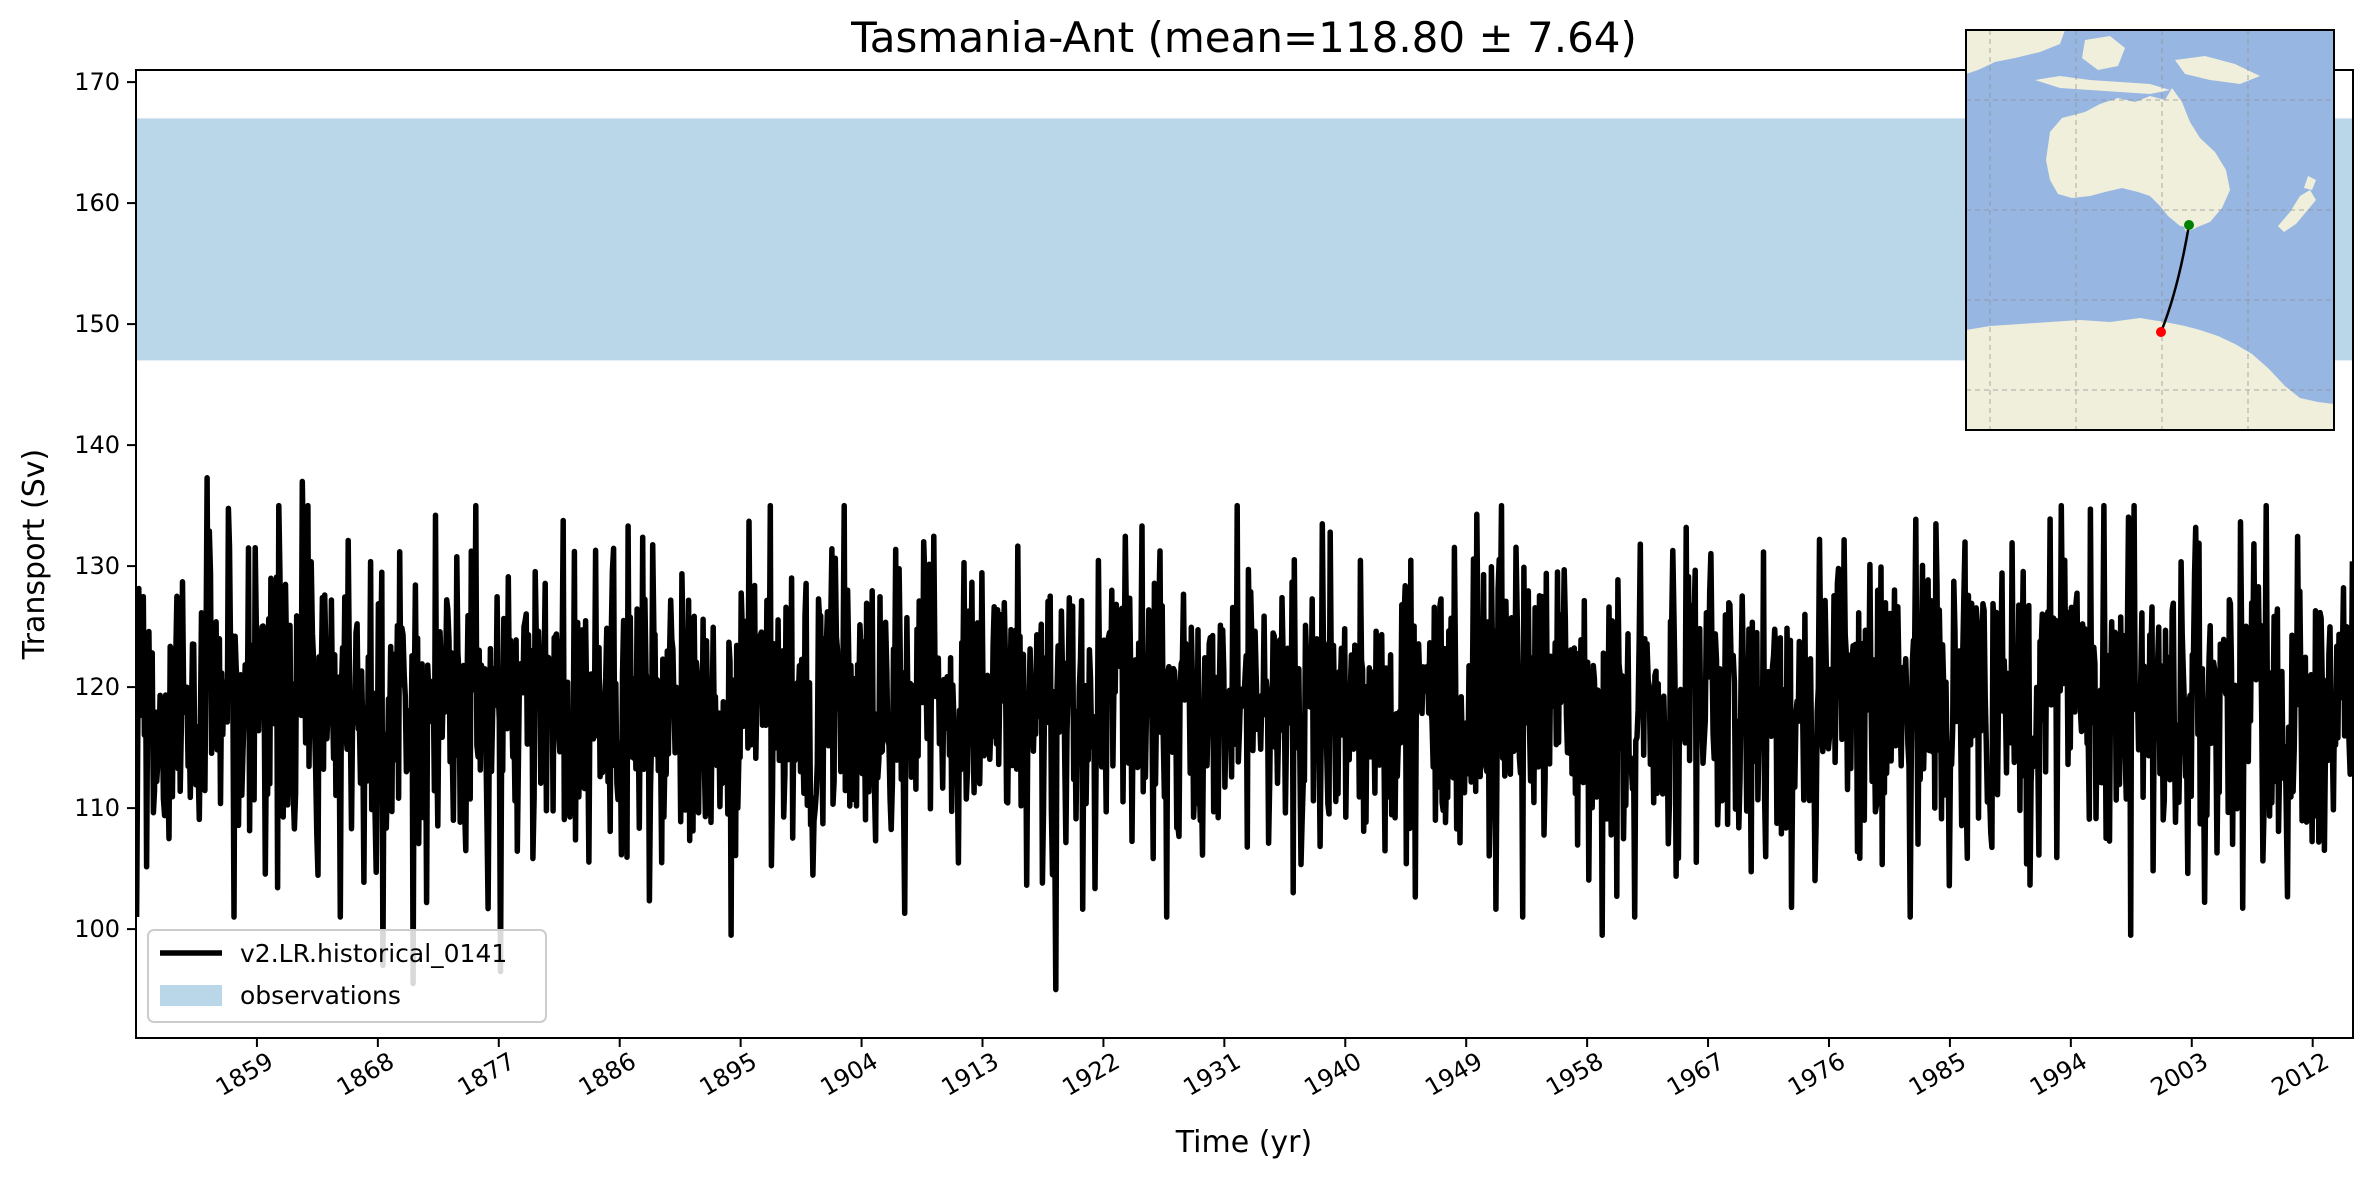 Image resolution: width=2375 pixels, height=1180 pixels. I want to click on legend-series-label: v2.LR.historical_0141, so click(373, 953).